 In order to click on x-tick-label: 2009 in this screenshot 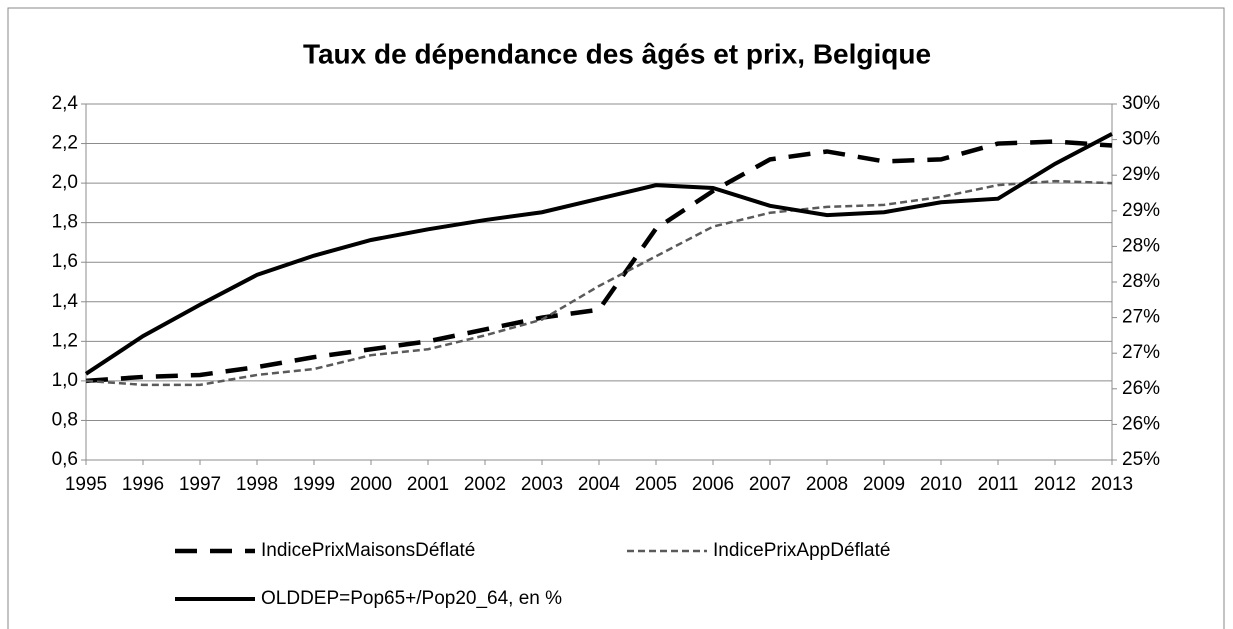, I will do `click(884, 484)`.